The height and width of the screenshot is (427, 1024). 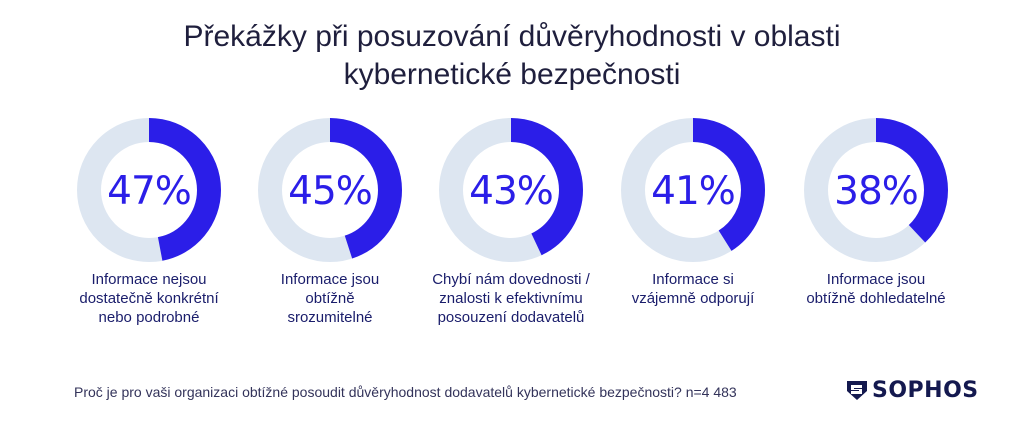 I want to click on donut-category-label-line: obtížně, so click(x=330, y=298).